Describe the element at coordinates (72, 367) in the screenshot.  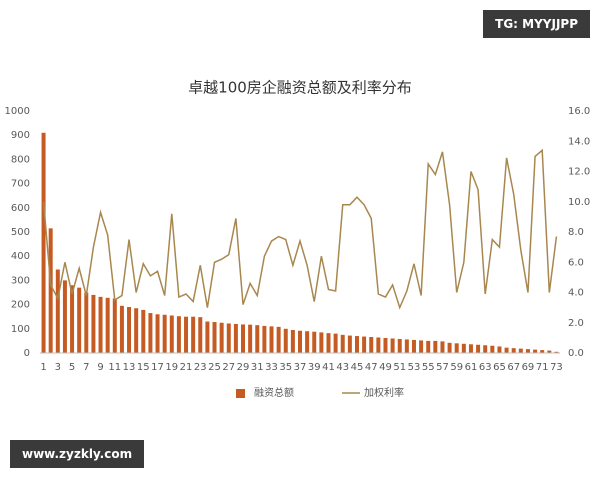
I see `x-tick-label: 5` at that location.